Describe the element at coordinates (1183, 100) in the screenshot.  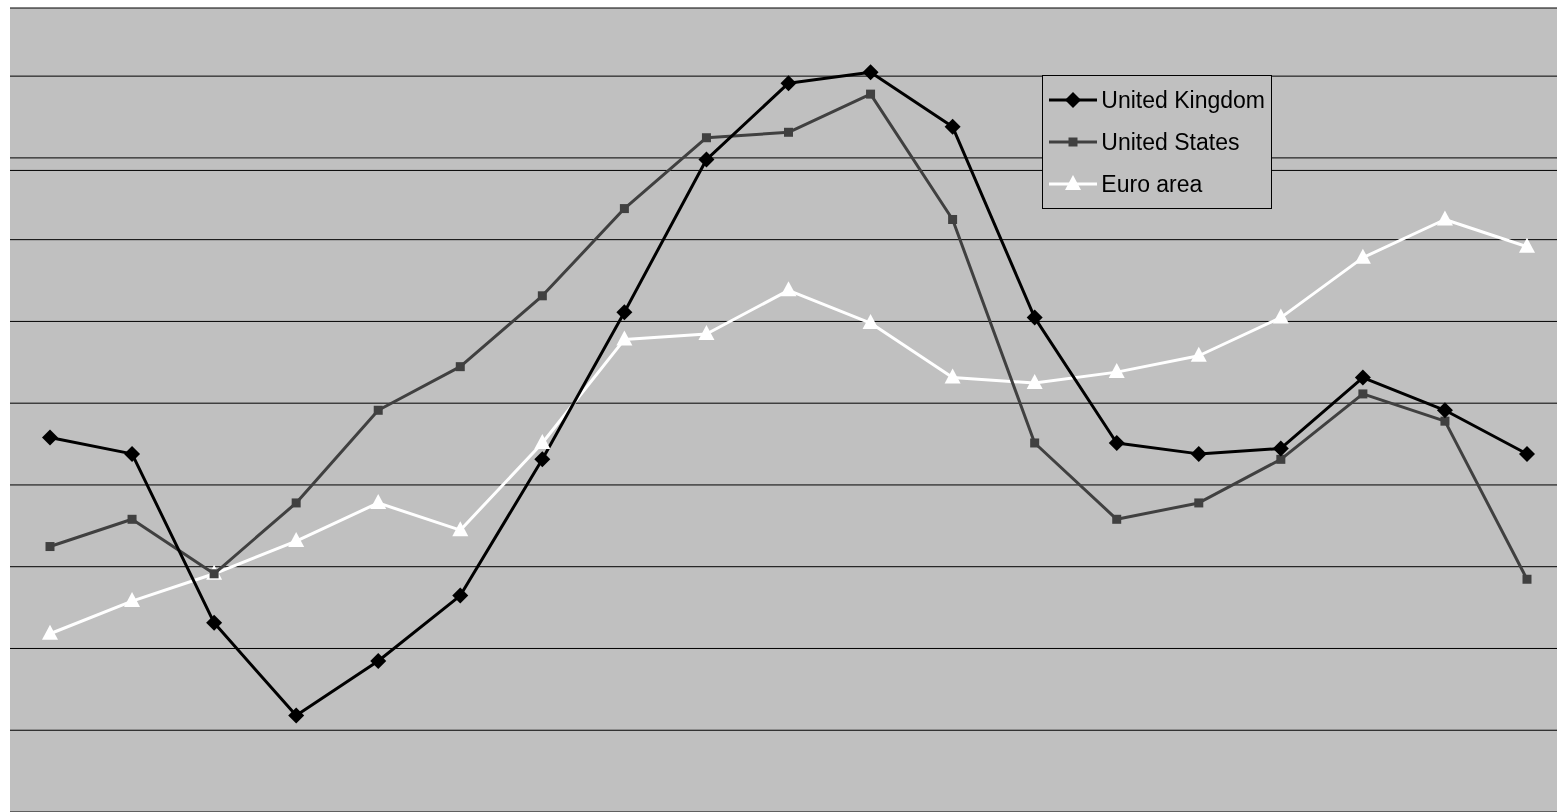
I see `legend-label: United Kingdom` at that location.